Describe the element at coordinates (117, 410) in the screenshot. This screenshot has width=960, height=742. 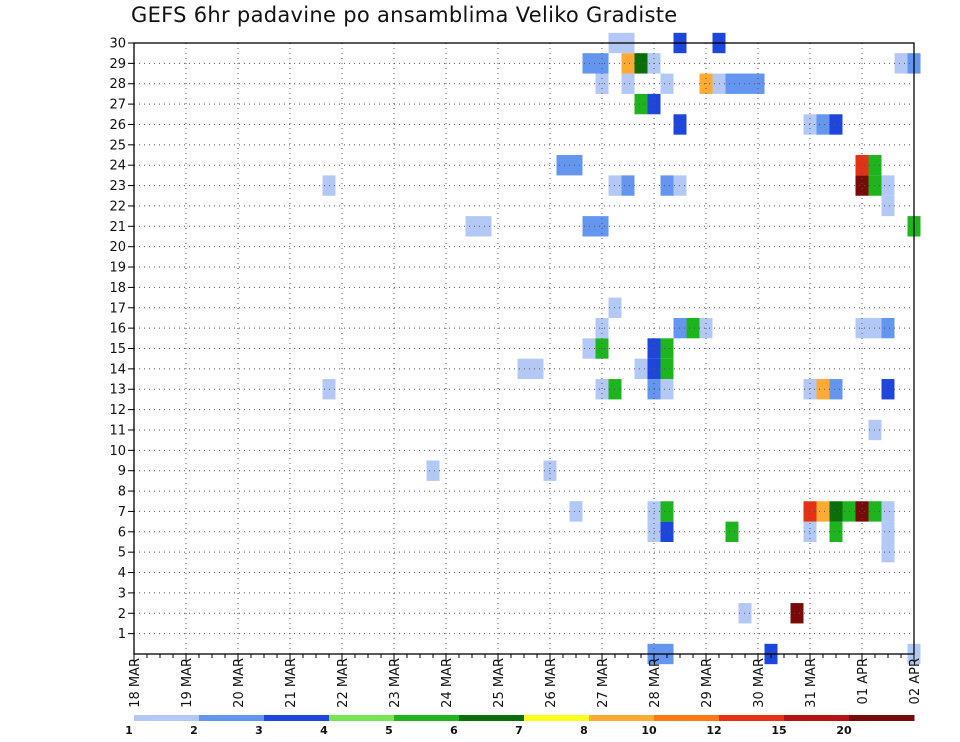
I see `y-tick-label: 12` at that location.